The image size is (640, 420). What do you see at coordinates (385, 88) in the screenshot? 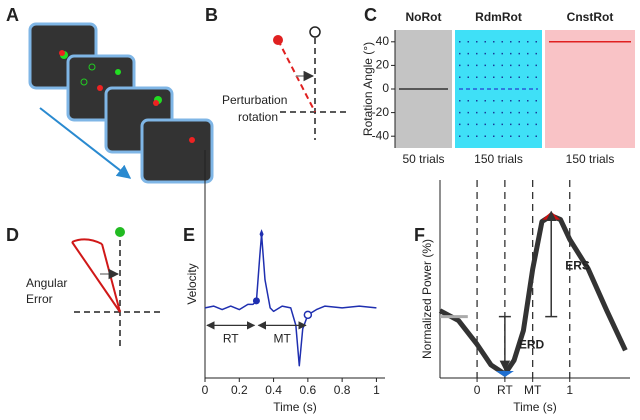
I see `y-tick-label: 0` at bounding box center [385, 88].